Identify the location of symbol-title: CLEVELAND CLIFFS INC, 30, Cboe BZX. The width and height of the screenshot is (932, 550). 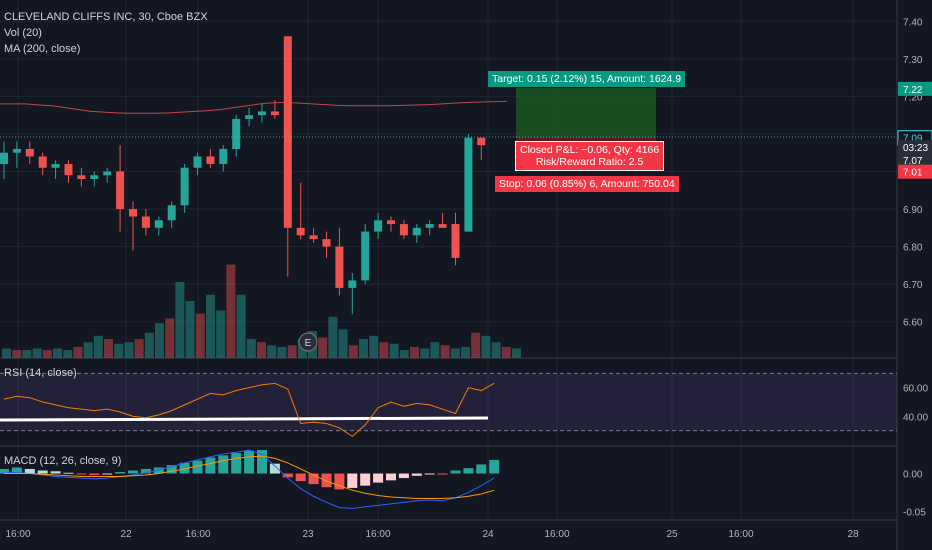
(106, 17).